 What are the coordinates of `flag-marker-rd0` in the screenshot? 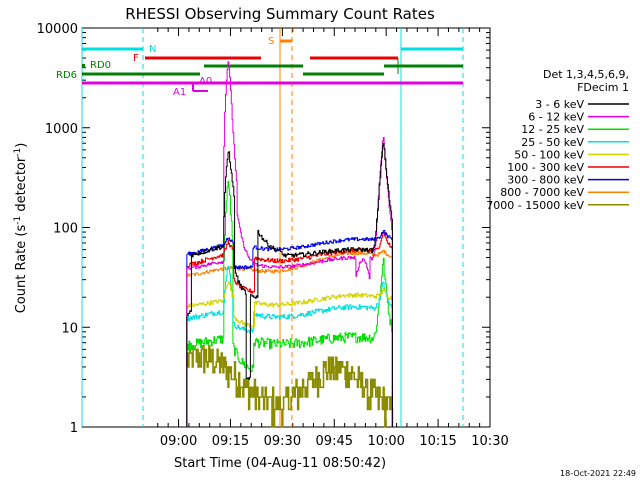 It's located at (83, 66).